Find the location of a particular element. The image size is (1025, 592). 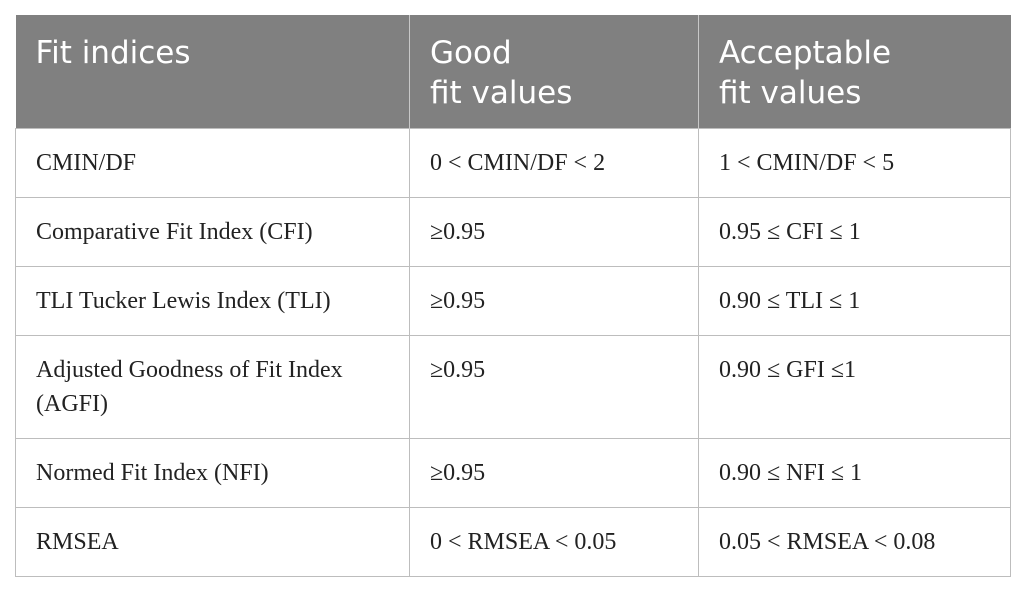

table-cell: 0 < RMSEA < 0.05 is located at coordinates (554, 542).